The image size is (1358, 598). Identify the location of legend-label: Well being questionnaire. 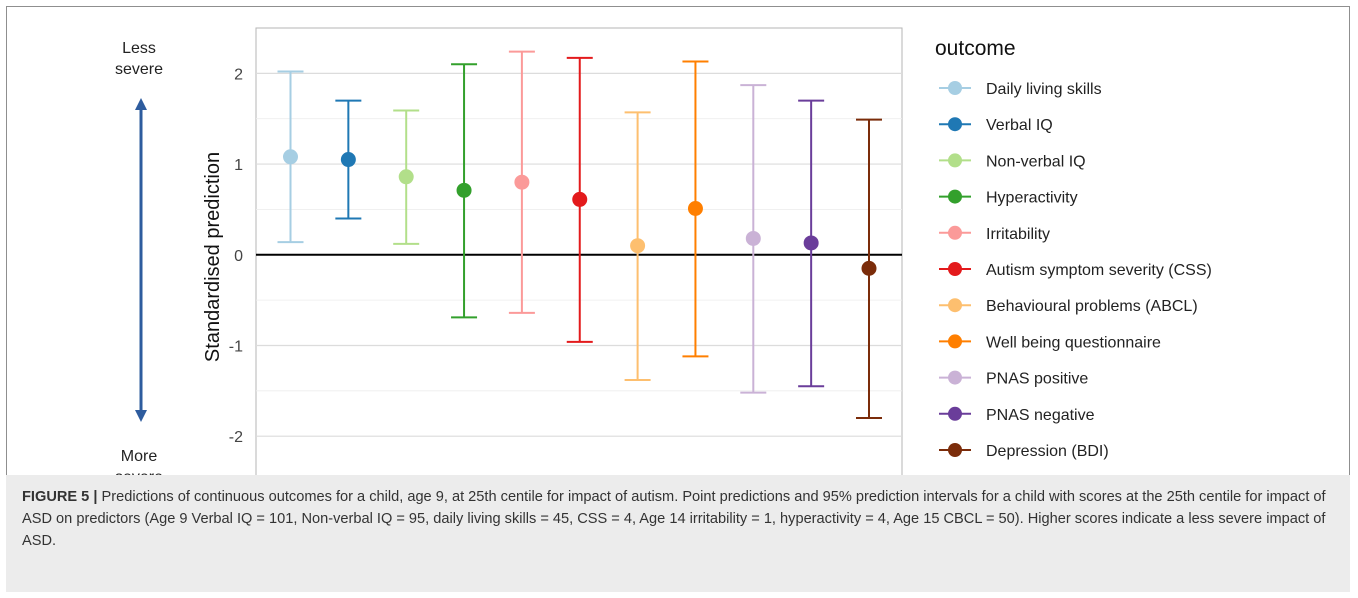
(1073, 342).